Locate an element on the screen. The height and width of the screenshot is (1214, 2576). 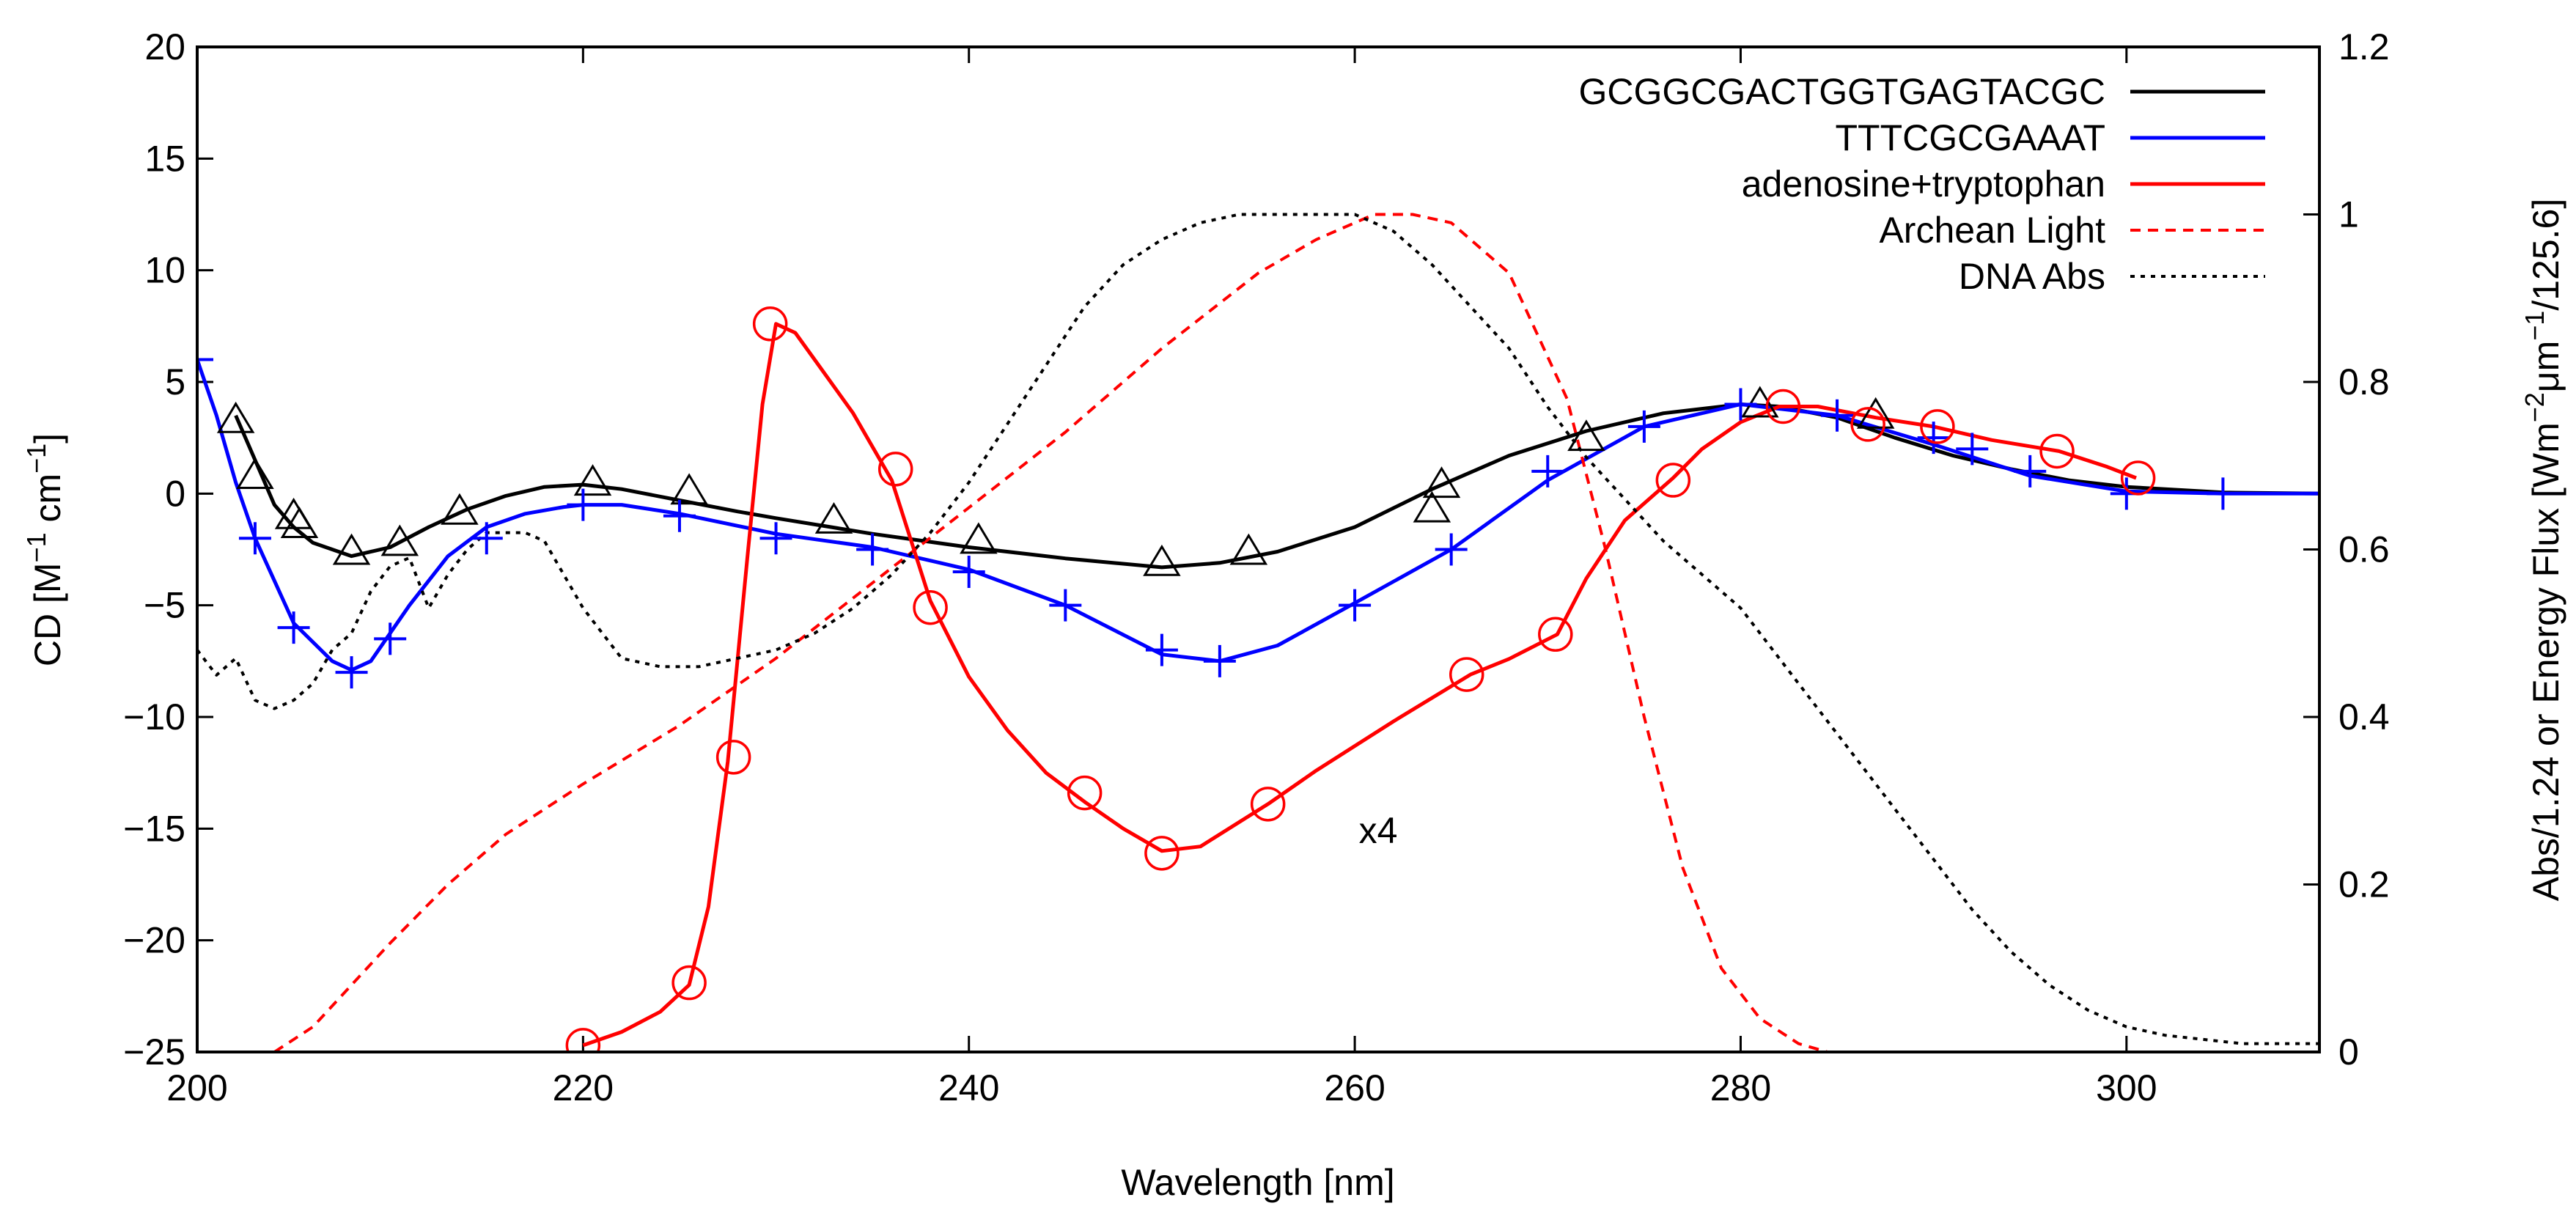
legend-entry-adenosine-tryptophan: adenosine+tryptophan is located at coordinates (2003, 184).